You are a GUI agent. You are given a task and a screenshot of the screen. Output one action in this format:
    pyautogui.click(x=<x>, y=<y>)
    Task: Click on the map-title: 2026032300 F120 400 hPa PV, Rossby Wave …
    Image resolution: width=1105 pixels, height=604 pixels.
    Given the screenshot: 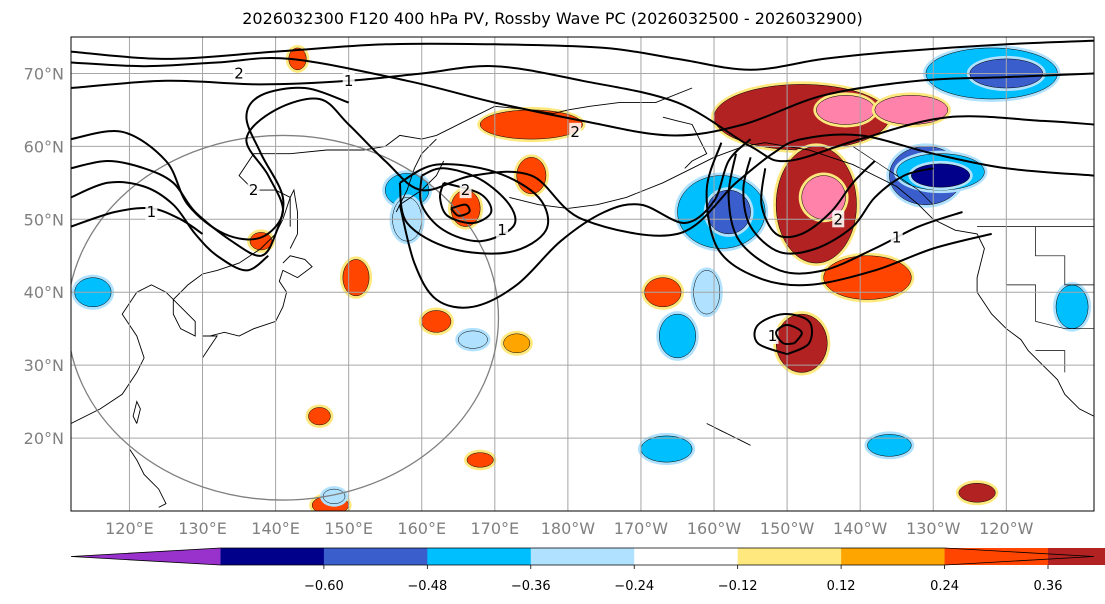 What is the action you would take?
    pyautogui.click(x=552, y=18)
    